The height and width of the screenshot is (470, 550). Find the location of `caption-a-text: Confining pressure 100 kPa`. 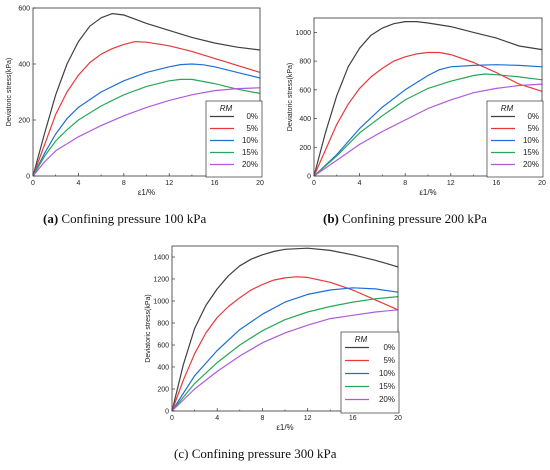

caption-a-text: Confining pressure 100 kPa is located at coordinates (132, 218).